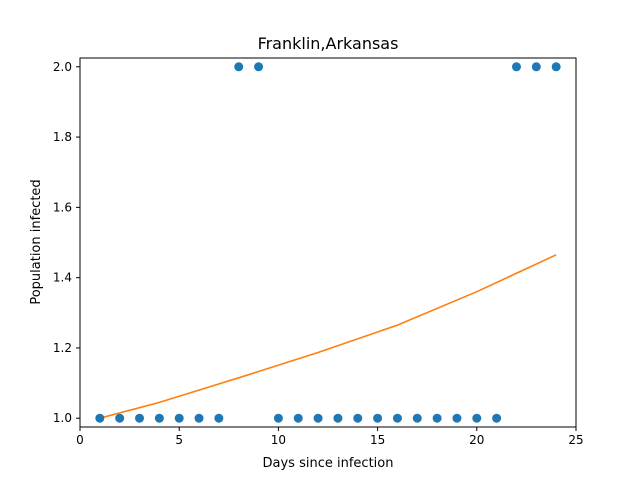 The height and width of the screenshot is (480, 640). I want to click on x-tick-label: 10, so click(278, 440).